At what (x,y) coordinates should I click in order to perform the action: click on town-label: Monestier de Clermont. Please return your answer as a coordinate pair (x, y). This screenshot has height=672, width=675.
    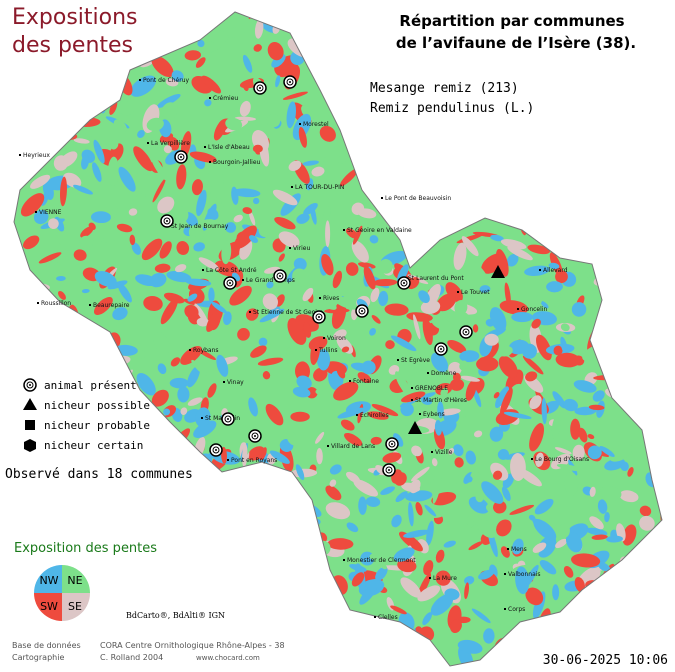
    Looking at the image, I should click on (381, 560).